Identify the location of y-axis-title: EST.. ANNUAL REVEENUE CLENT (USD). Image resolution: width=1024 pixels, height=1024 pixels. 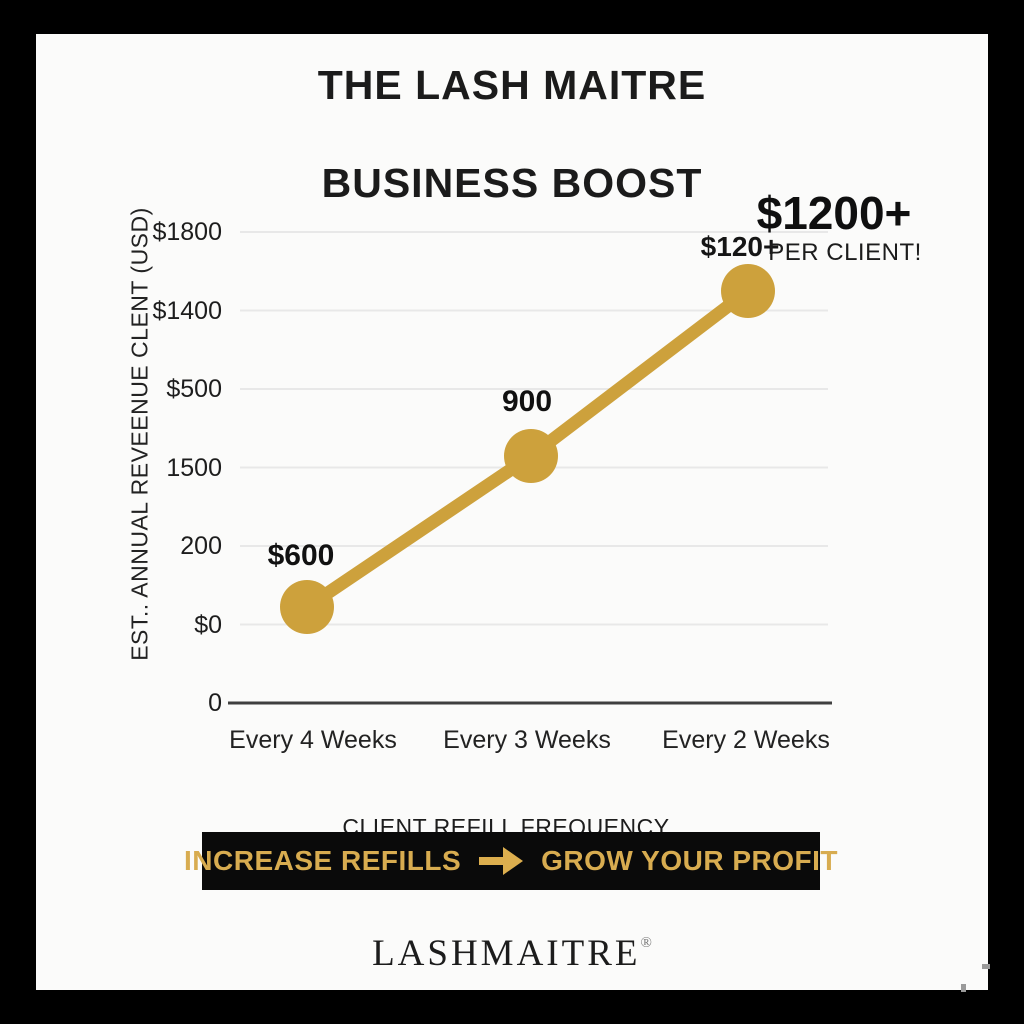
(139, 434).